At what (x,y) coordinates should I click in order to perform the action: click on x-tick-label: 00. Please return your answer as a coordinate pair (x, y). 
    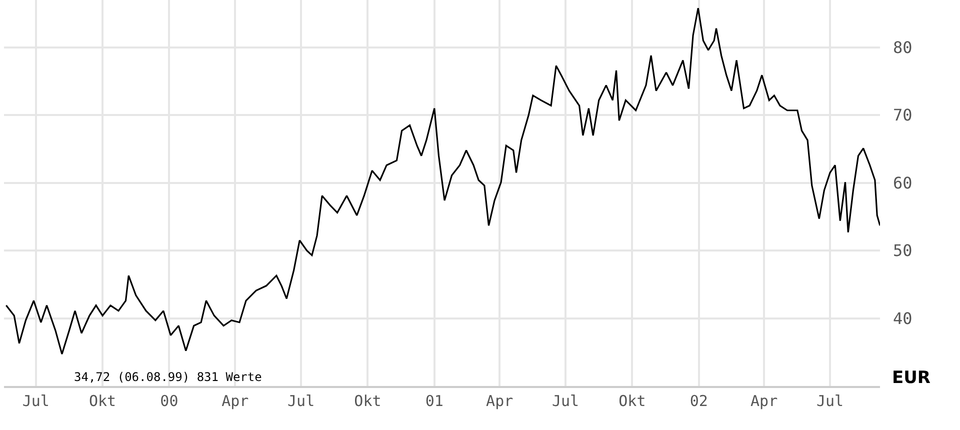
    Looking at the image, I should click on (169, 401).